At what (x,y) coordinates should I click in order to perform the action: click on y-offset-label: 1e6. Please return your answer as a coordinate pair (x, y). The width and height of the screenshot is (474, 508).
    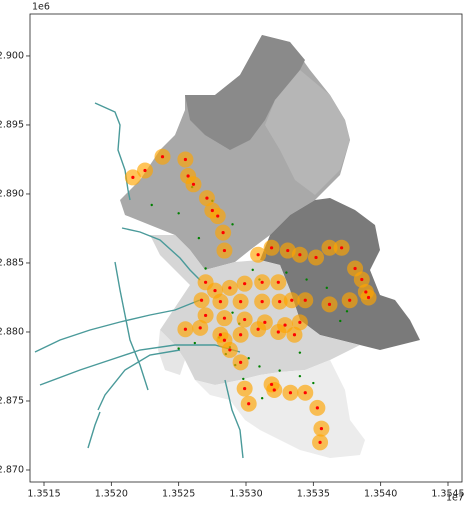
    Looking at the image, I should click on (41, 7).